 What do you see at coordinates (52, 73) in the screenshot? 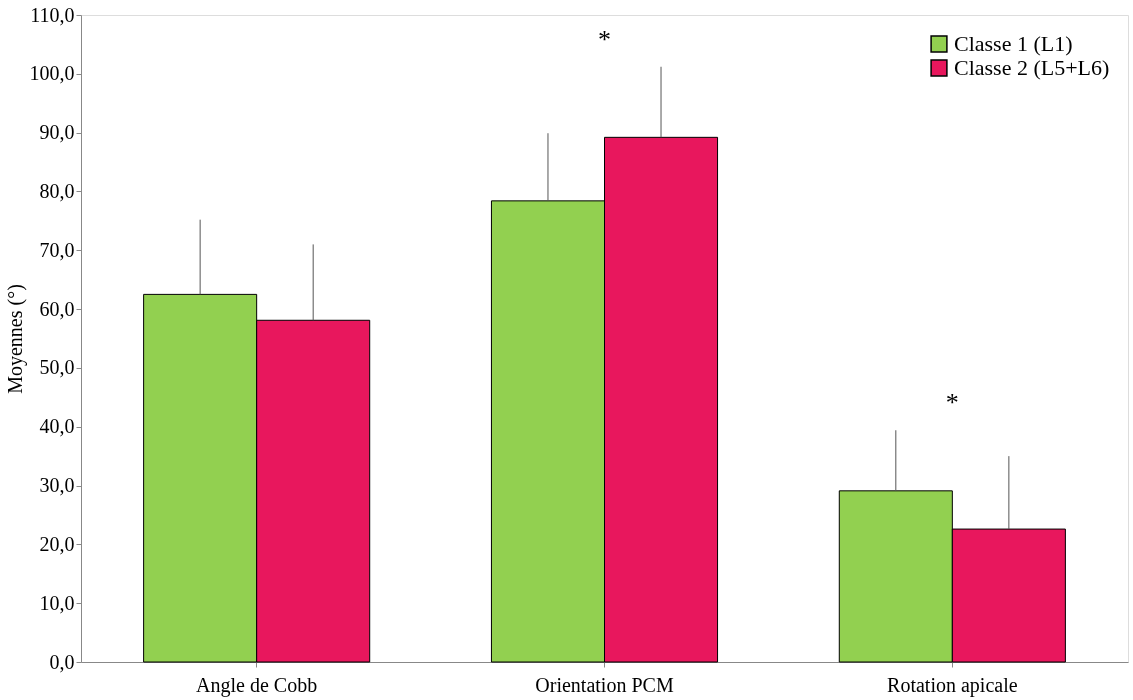
I see `y-tick-label: 100,0` at bounding box center [52, 73].